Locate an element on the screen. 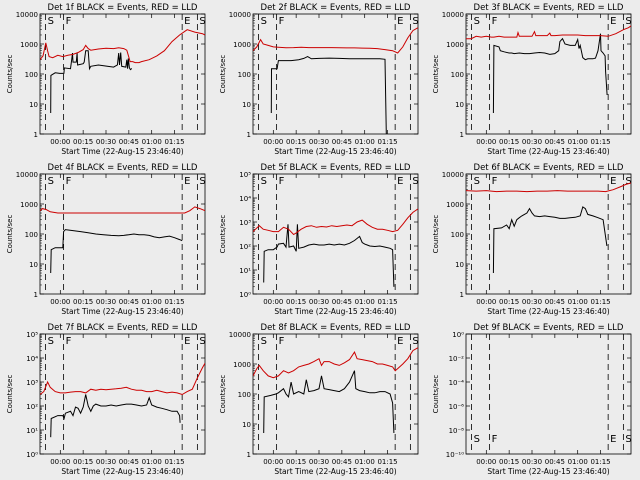 The height and width of the screenshot is (480, 640). y-tick-label: 10⁻¹⁰ is located at coordinates (455, 455).